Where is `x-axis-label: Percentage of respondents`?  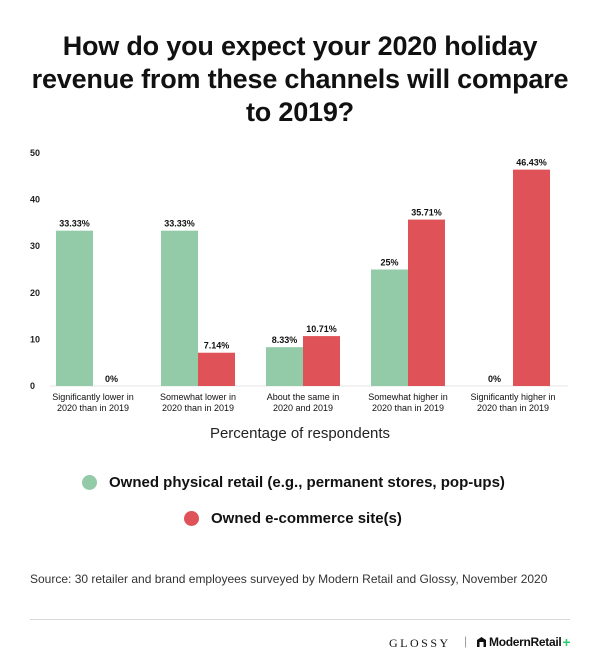
x-axis-label: Percentage of respondents is located at coordinates (300, 433).